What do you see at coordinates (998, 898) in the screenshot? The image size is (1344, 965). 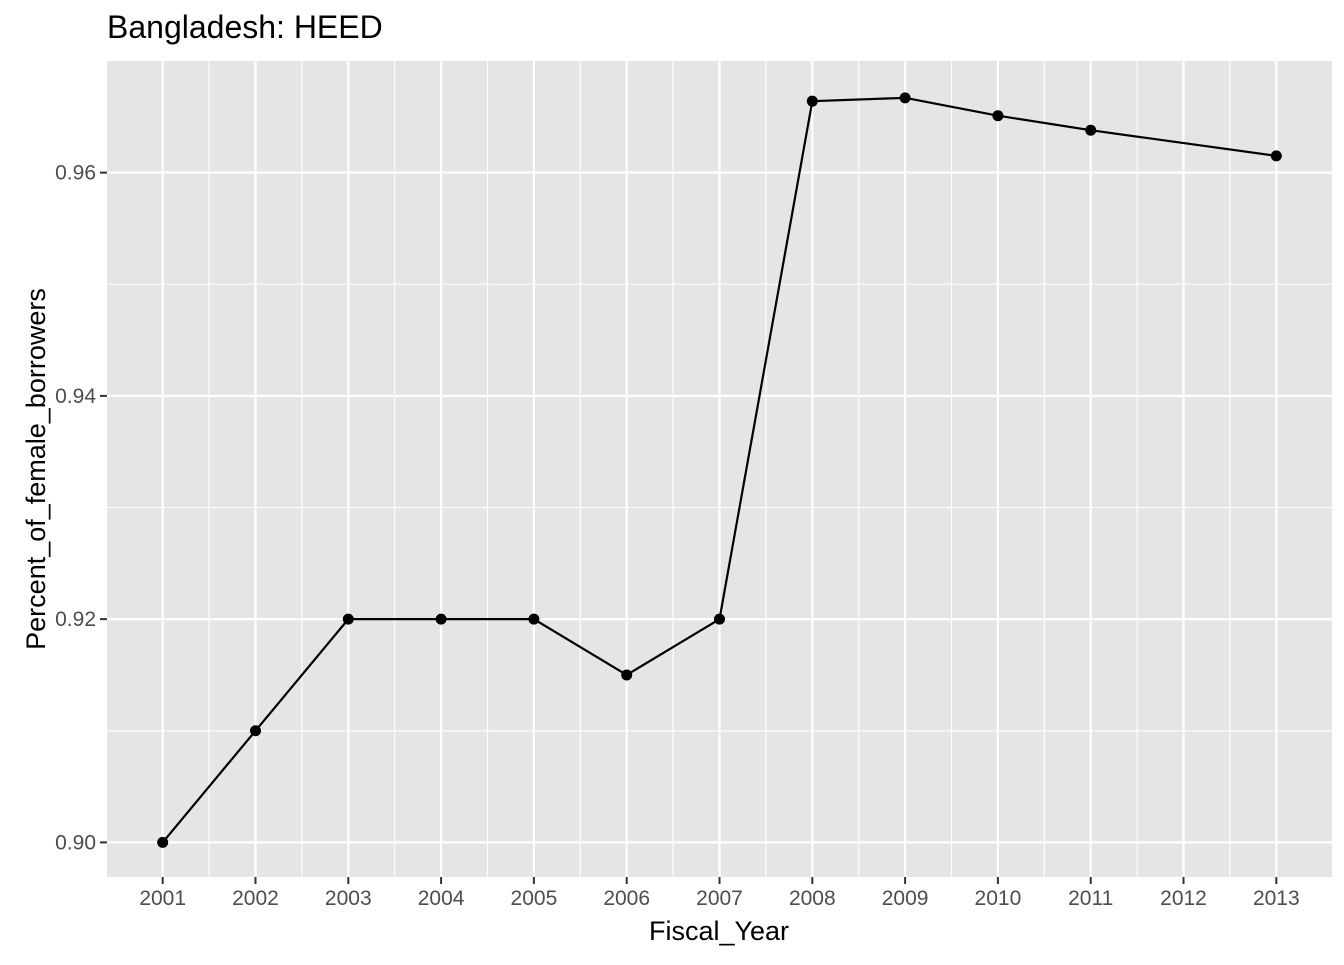 I see `x-tick-label: 2010` at bounding box center [998, 898].